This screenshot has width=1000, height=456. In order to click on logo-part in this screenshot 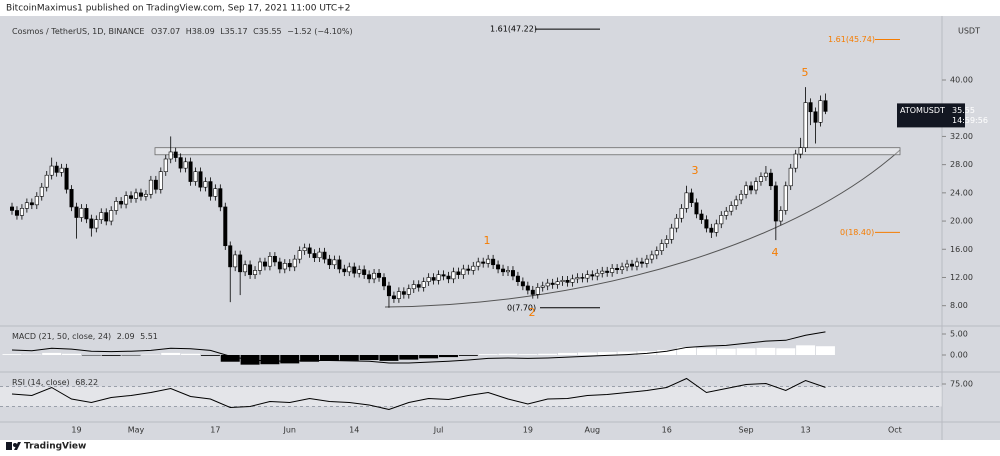, I will do `click(9, 446)`.